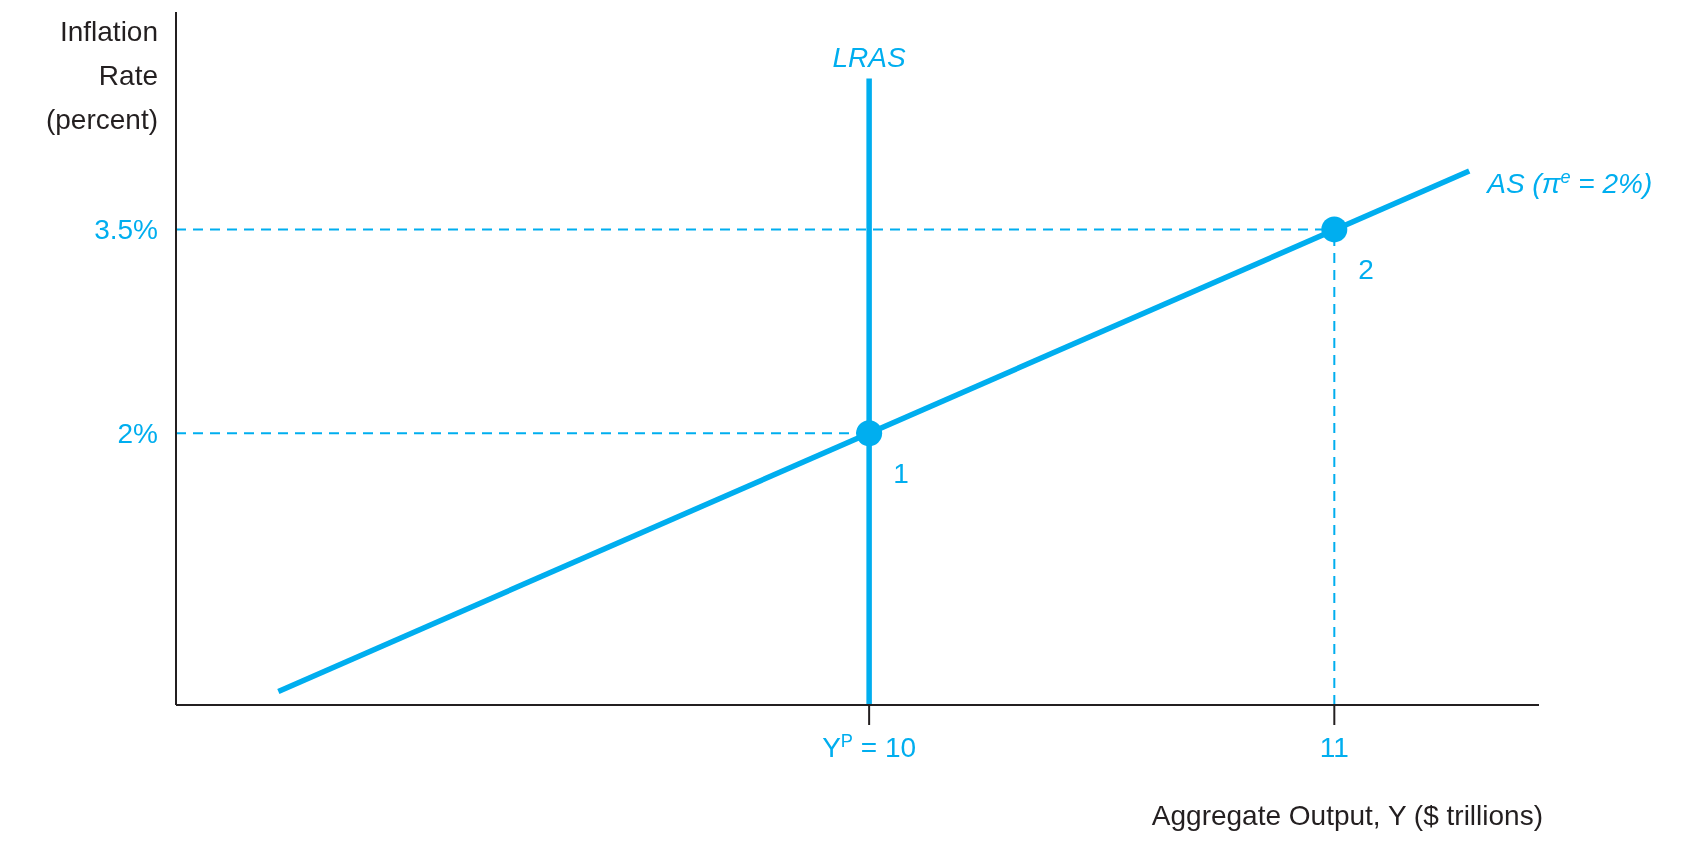 The image size is (1699, 846). Describe the element at coordinates (101, 76) in the screenshot. I see `y-axis-title: Inflation Rate (percent)` at that location.